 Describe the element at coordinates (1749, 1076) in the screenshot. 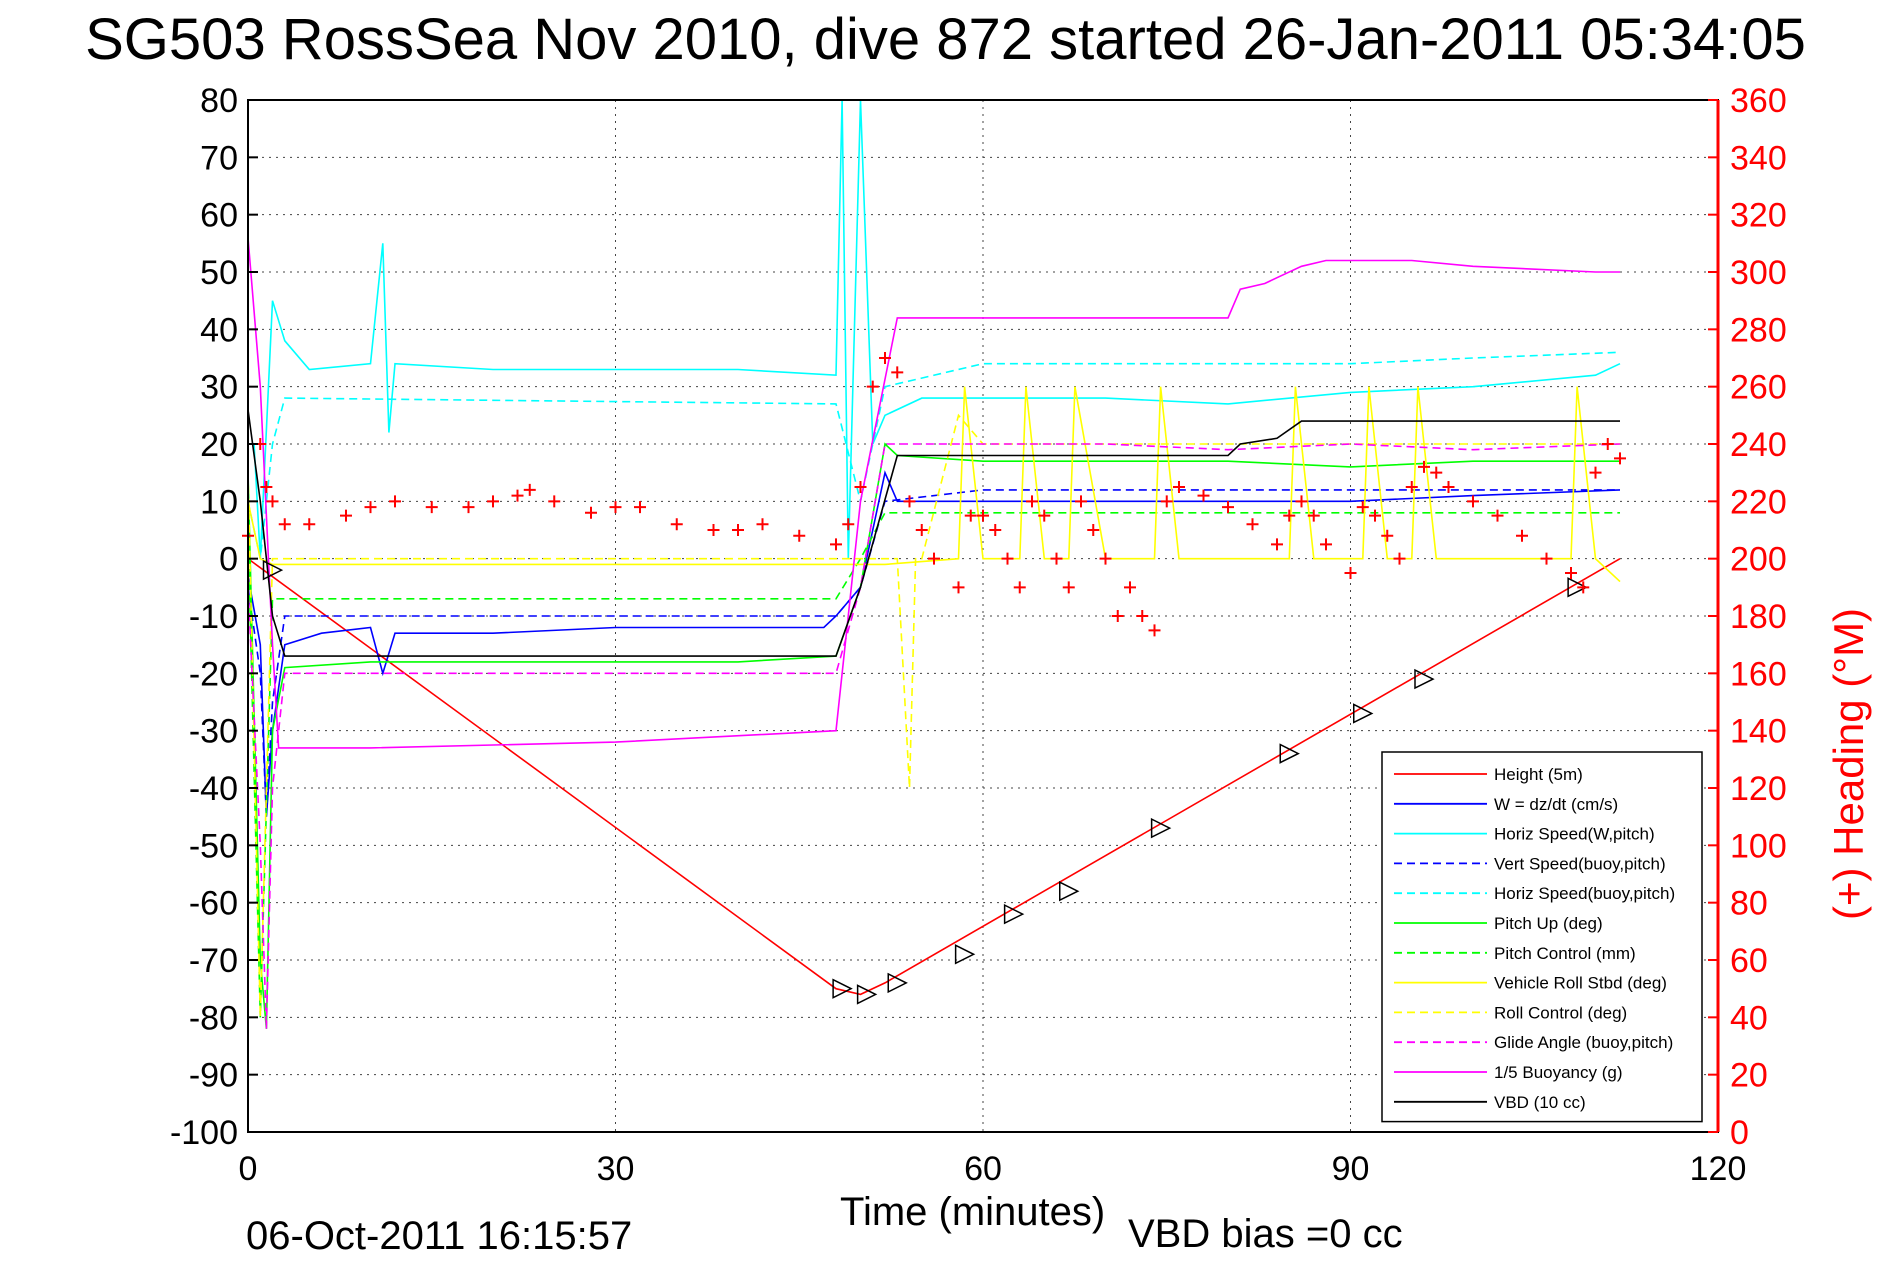

I see `y2-tick-label: 20` at that location.